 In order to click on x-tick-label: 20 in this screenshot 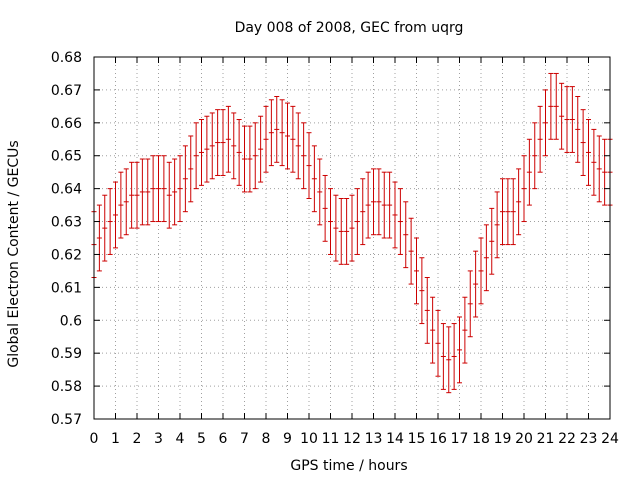, I will do `click(524, 439)`.